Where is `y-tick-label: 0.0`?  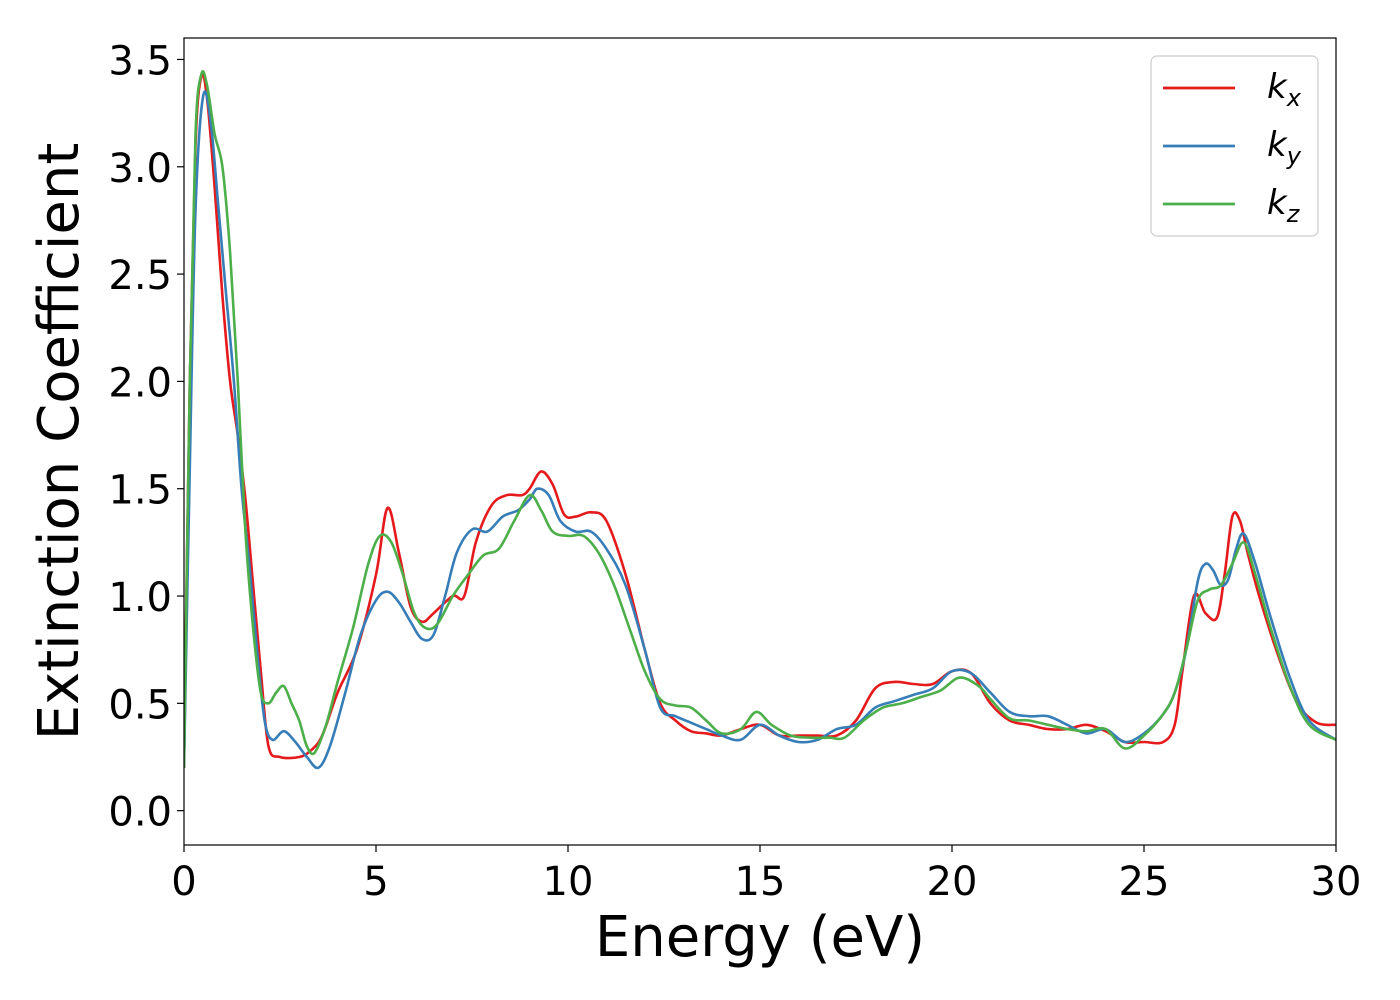
y-tick-label: 0.0 is located at coordinates (140, 813).